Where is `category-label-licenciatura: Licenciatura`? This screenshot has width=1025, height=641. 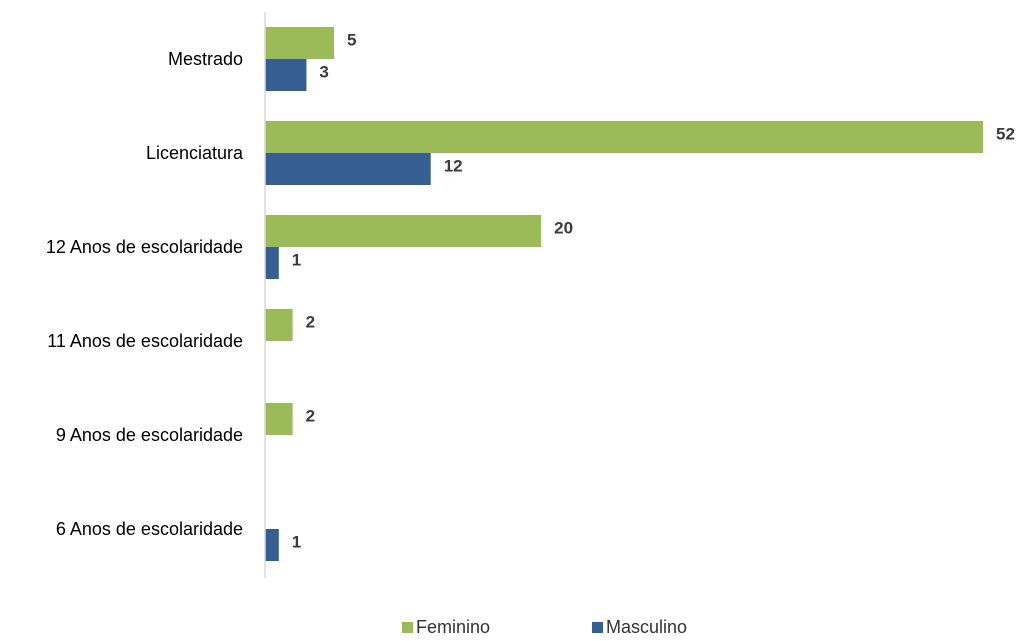 category-label-licenciatura: Licenciatura is located at coordinates (195, 153).